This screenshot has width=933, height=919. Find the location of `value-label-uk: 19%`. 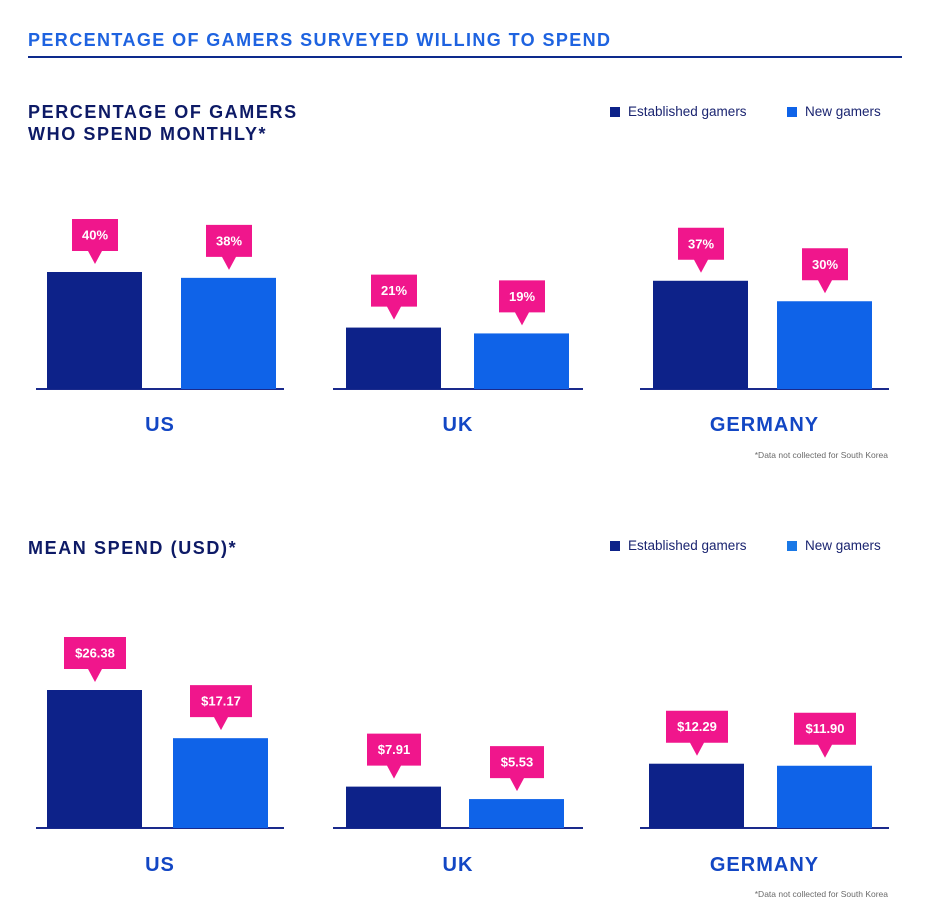

value-label-uk: 19% is located at coordinates (522, 296).